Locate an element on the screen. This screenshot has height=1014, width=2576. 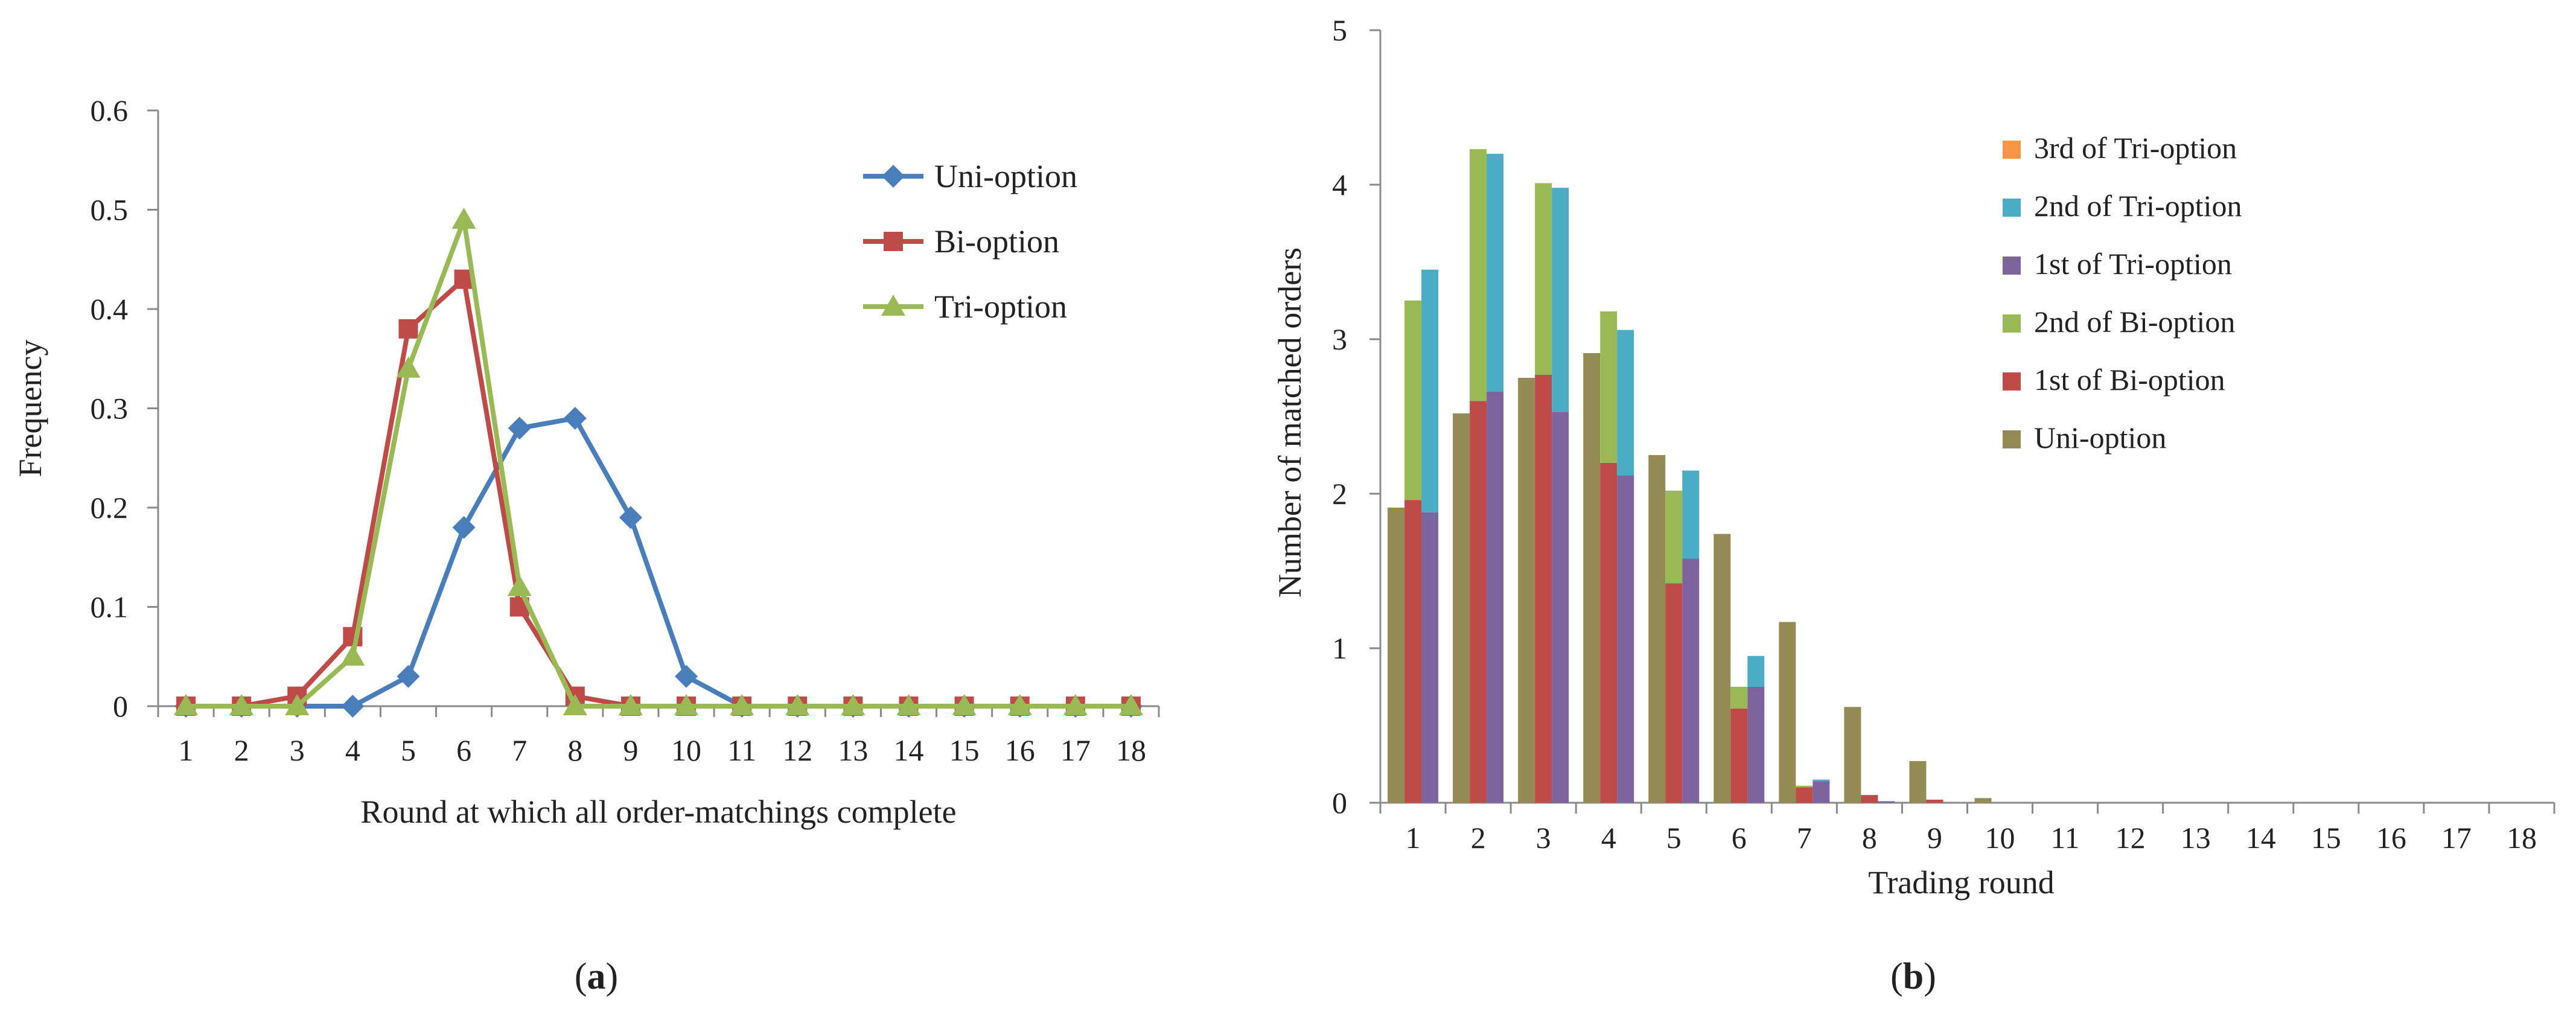
legend-item: 3rd of Tri-option is located at coordinates (2120, 148).